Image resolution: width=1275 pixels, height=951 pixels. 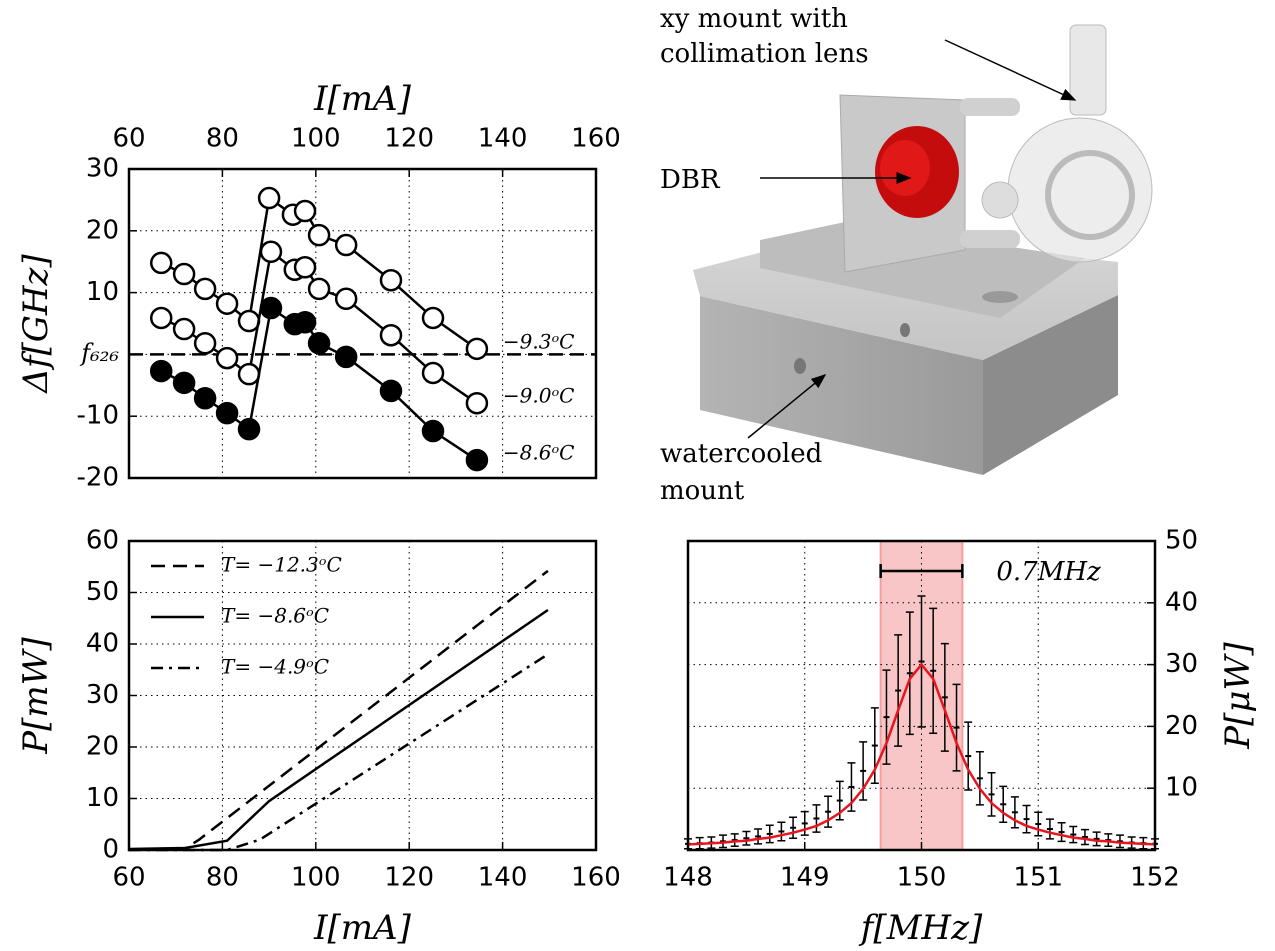 What do you see at coordinates (110, 850) in the screenshot?
I see `y-tick-label: 0` at bounding box center [110, 850].